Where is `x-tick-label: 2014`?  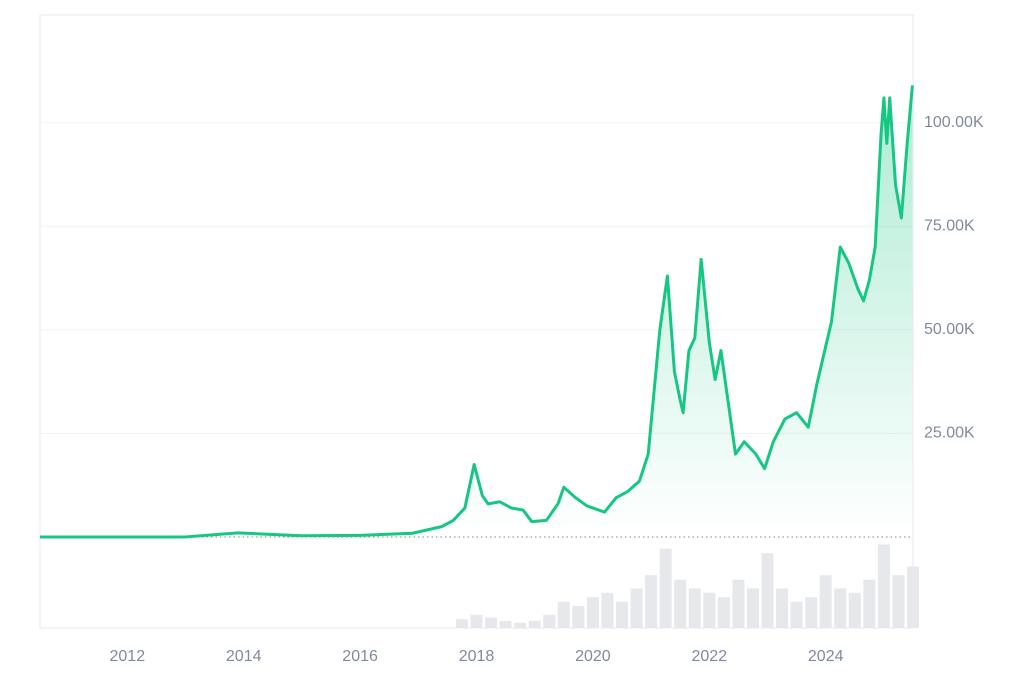 x-tick-label: 2014 is located at coordinates (244, 656).